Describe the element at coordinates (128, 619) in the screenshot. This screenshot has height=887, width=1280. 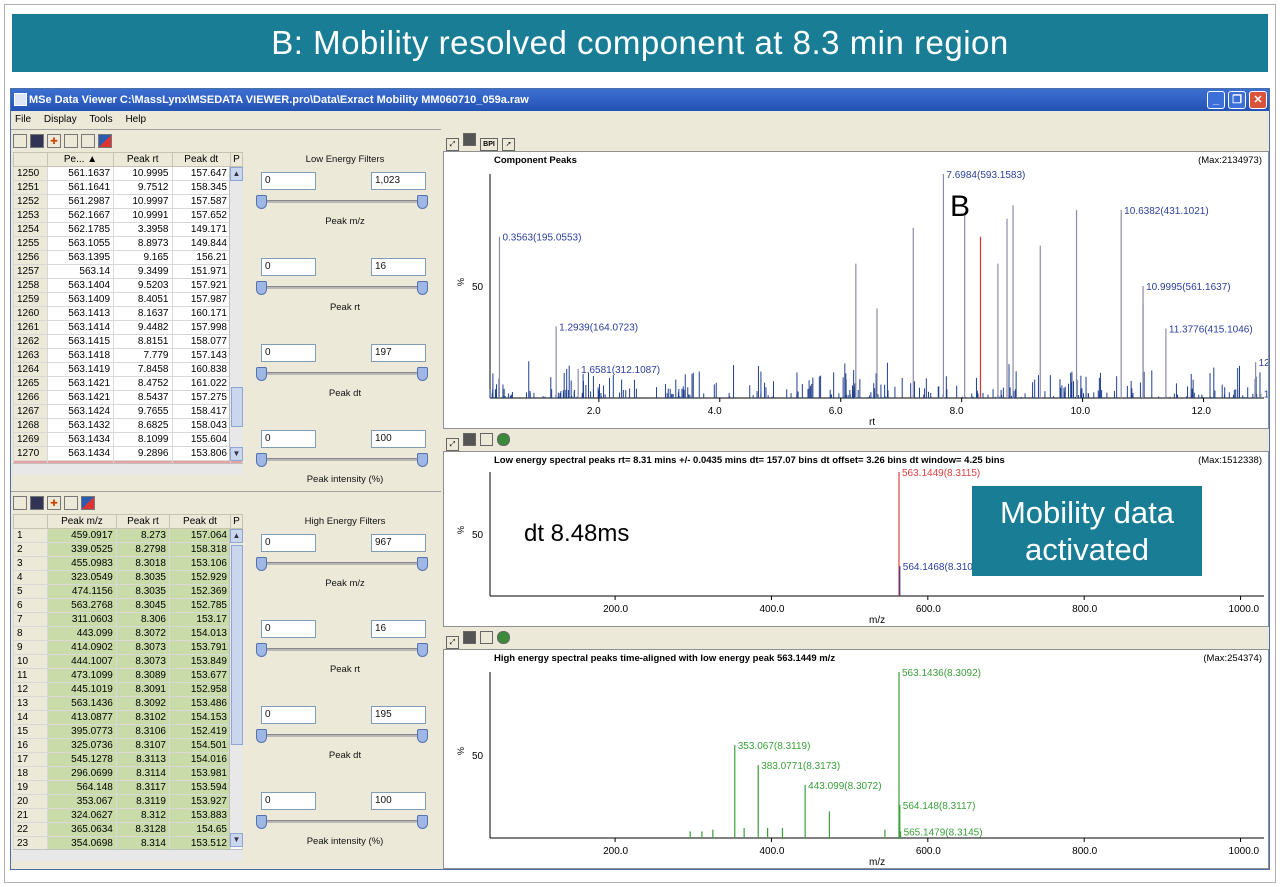
I see `table-row: 7 311.0603 8.306 153.17` at that location.